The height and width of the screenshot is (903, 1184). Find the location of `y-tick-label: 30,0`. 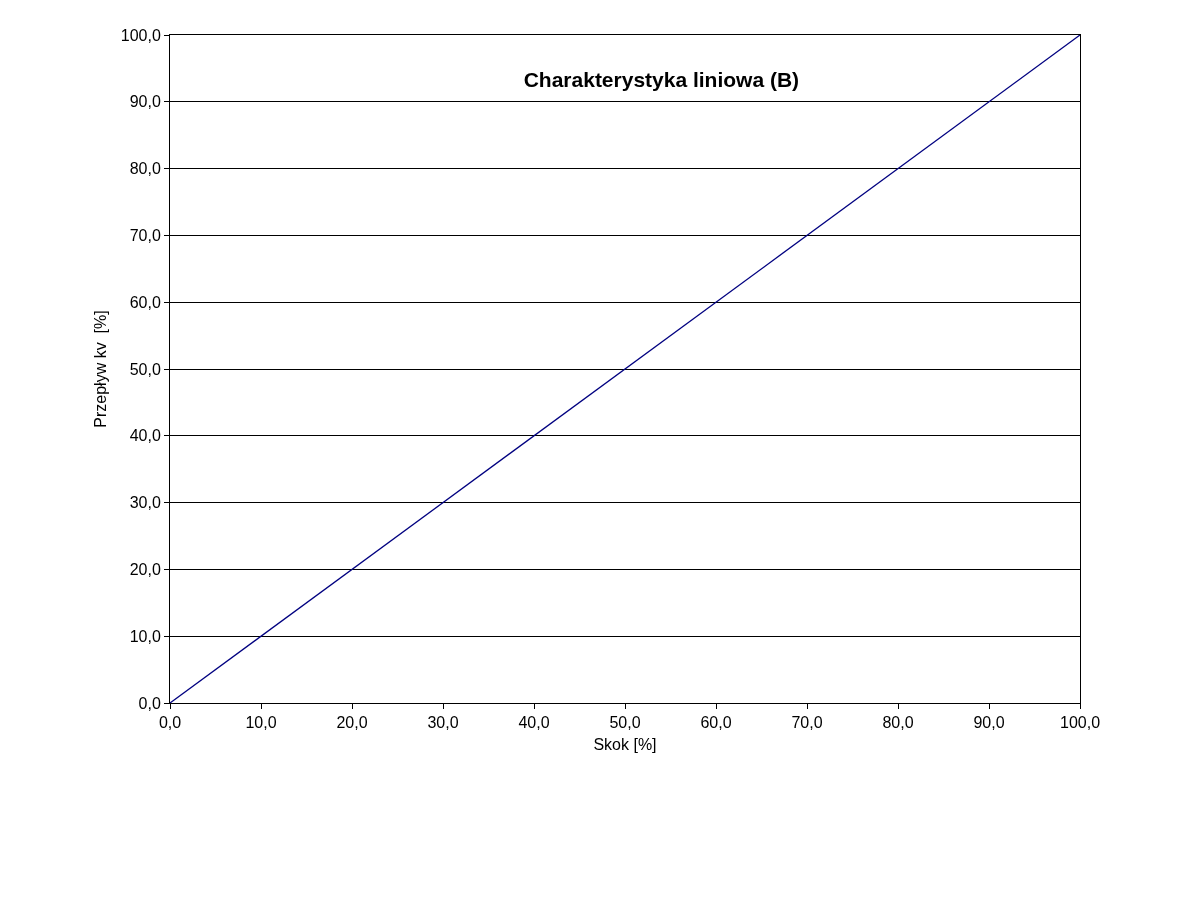

y-tick-label: 30,0 is located at coordinates (145, 503).